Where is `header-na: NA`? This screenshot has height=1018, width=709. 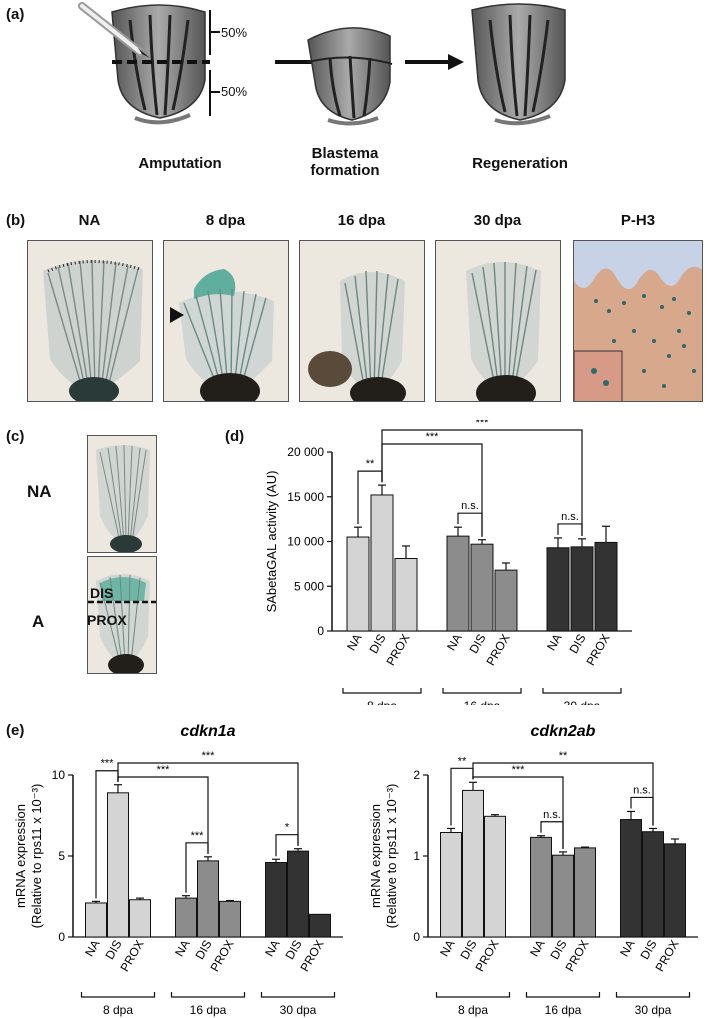 header-na: NA is located at coordinates (89, 220).